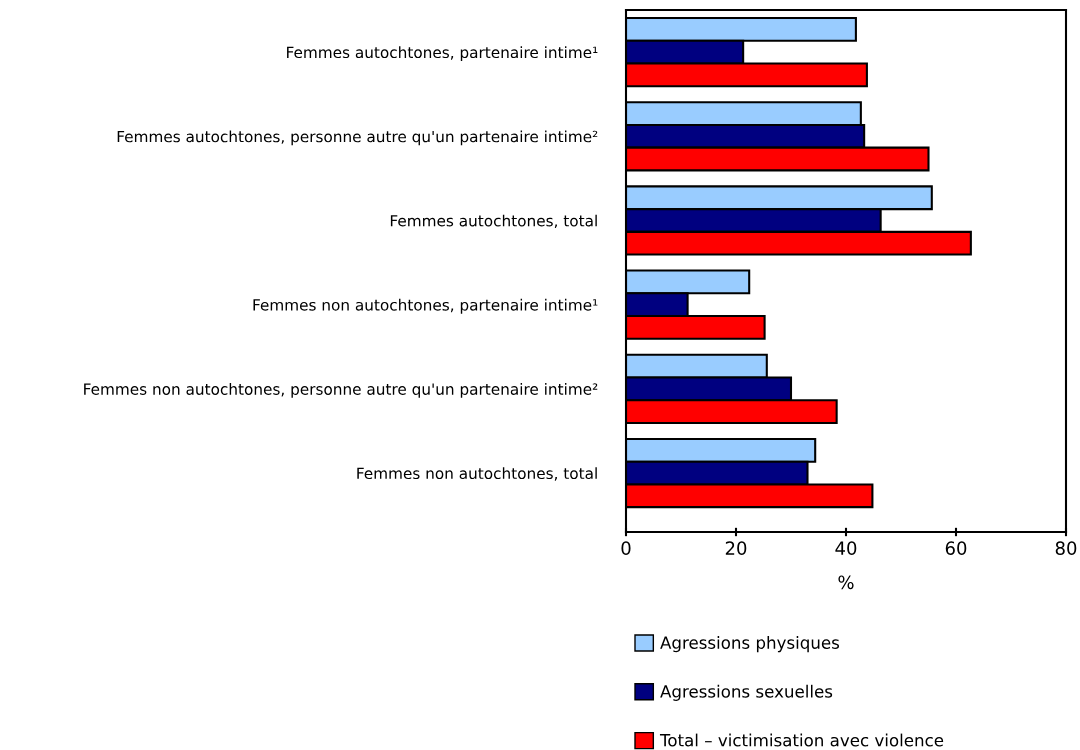 The height and width of the screenshot is (750, 1080). I want to click on y-tick-label: Femmes non autochtones, total, so click(477, 474).